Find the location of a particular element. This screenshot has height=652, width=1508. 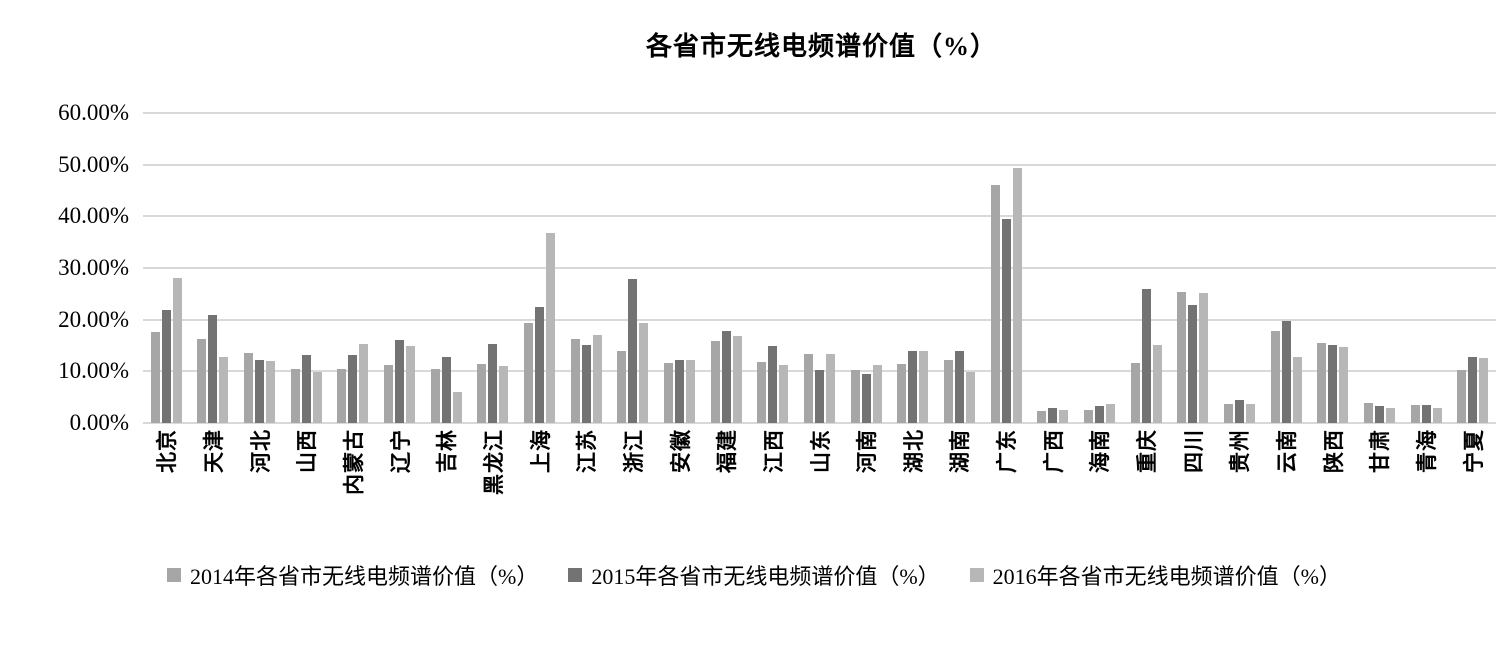

bar-2016-江西 is located at coordinates (784, 393).